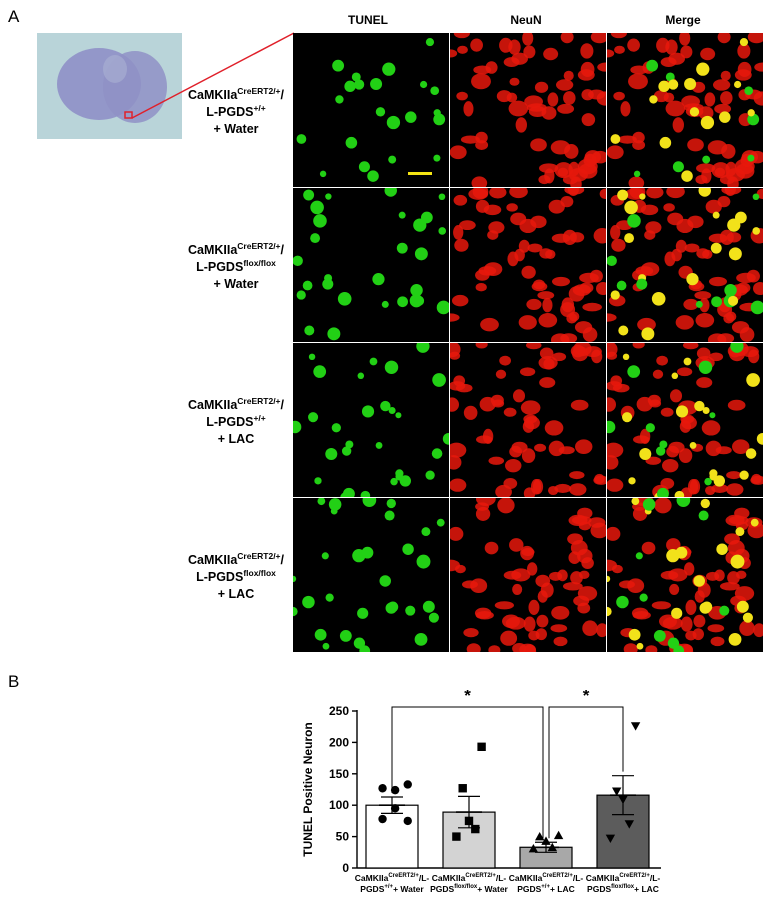 This screenshot has width=773, height=910. I want to click on y-tick-label: 100, so click(339, 805).